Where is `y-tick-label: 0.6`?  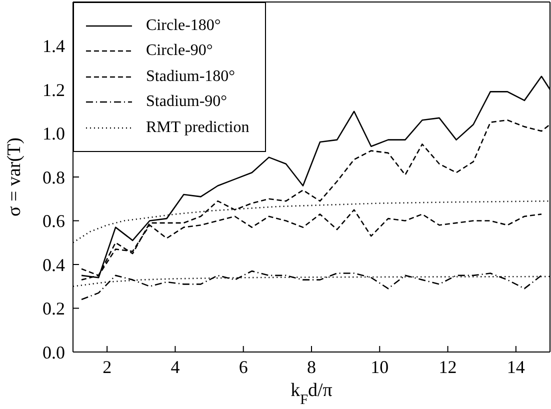 y-tick-label: 0.6 is located at coordinates (53, 221).